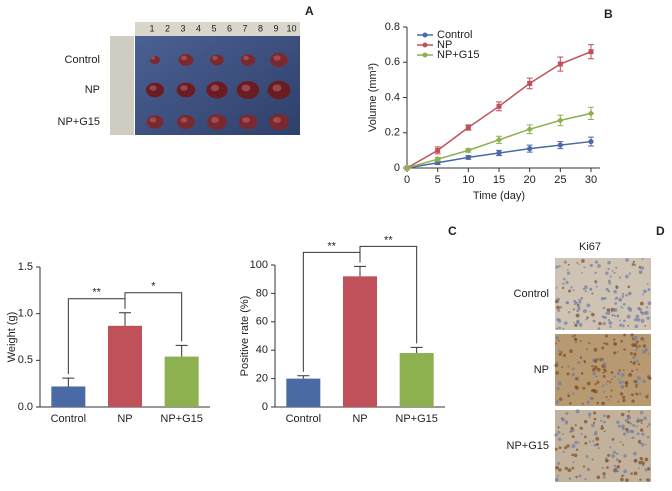 The image size is (672, 491). Describe the element at coordinates (25, 267) in the screenshot. I see `y-tick-label: 1.5` at that location.